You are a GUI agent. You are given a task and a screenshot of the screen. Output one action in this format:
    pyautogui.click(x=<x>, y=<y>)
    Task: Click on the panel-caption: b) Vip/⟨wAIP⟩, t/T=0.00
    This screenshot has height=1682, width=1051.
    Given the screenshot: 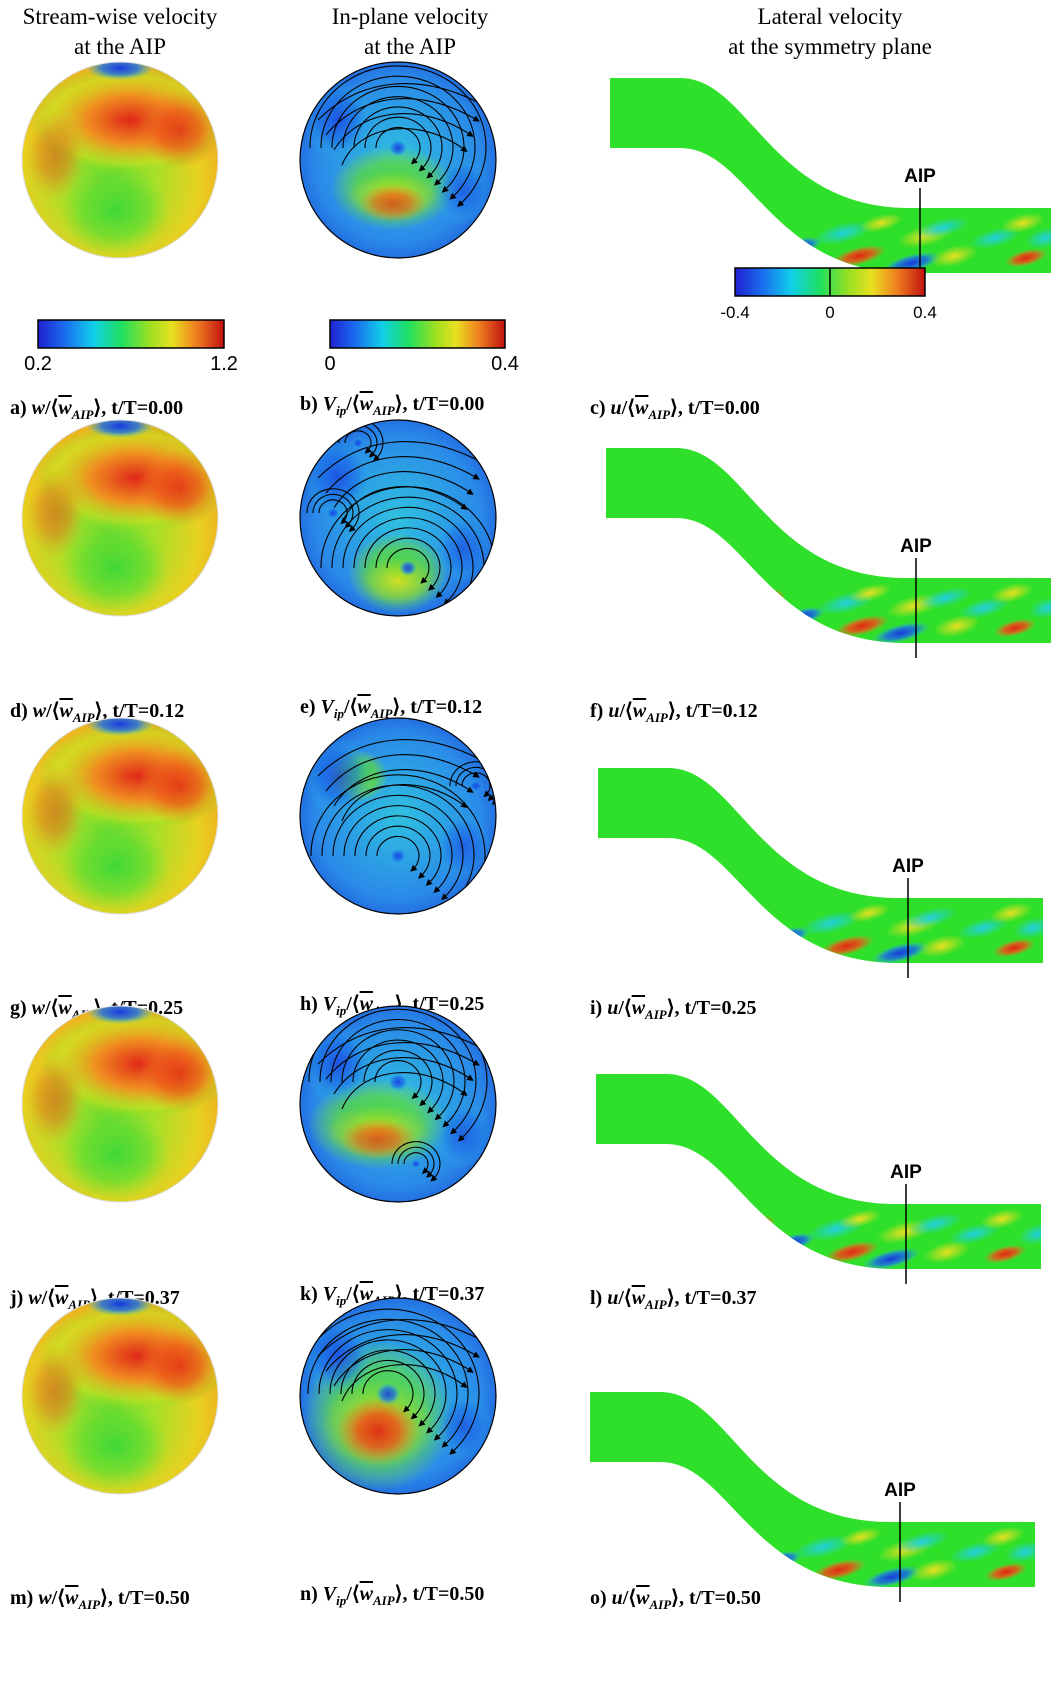 What is the action you would take?
    pyautogui.click(x=392, y=405)
    